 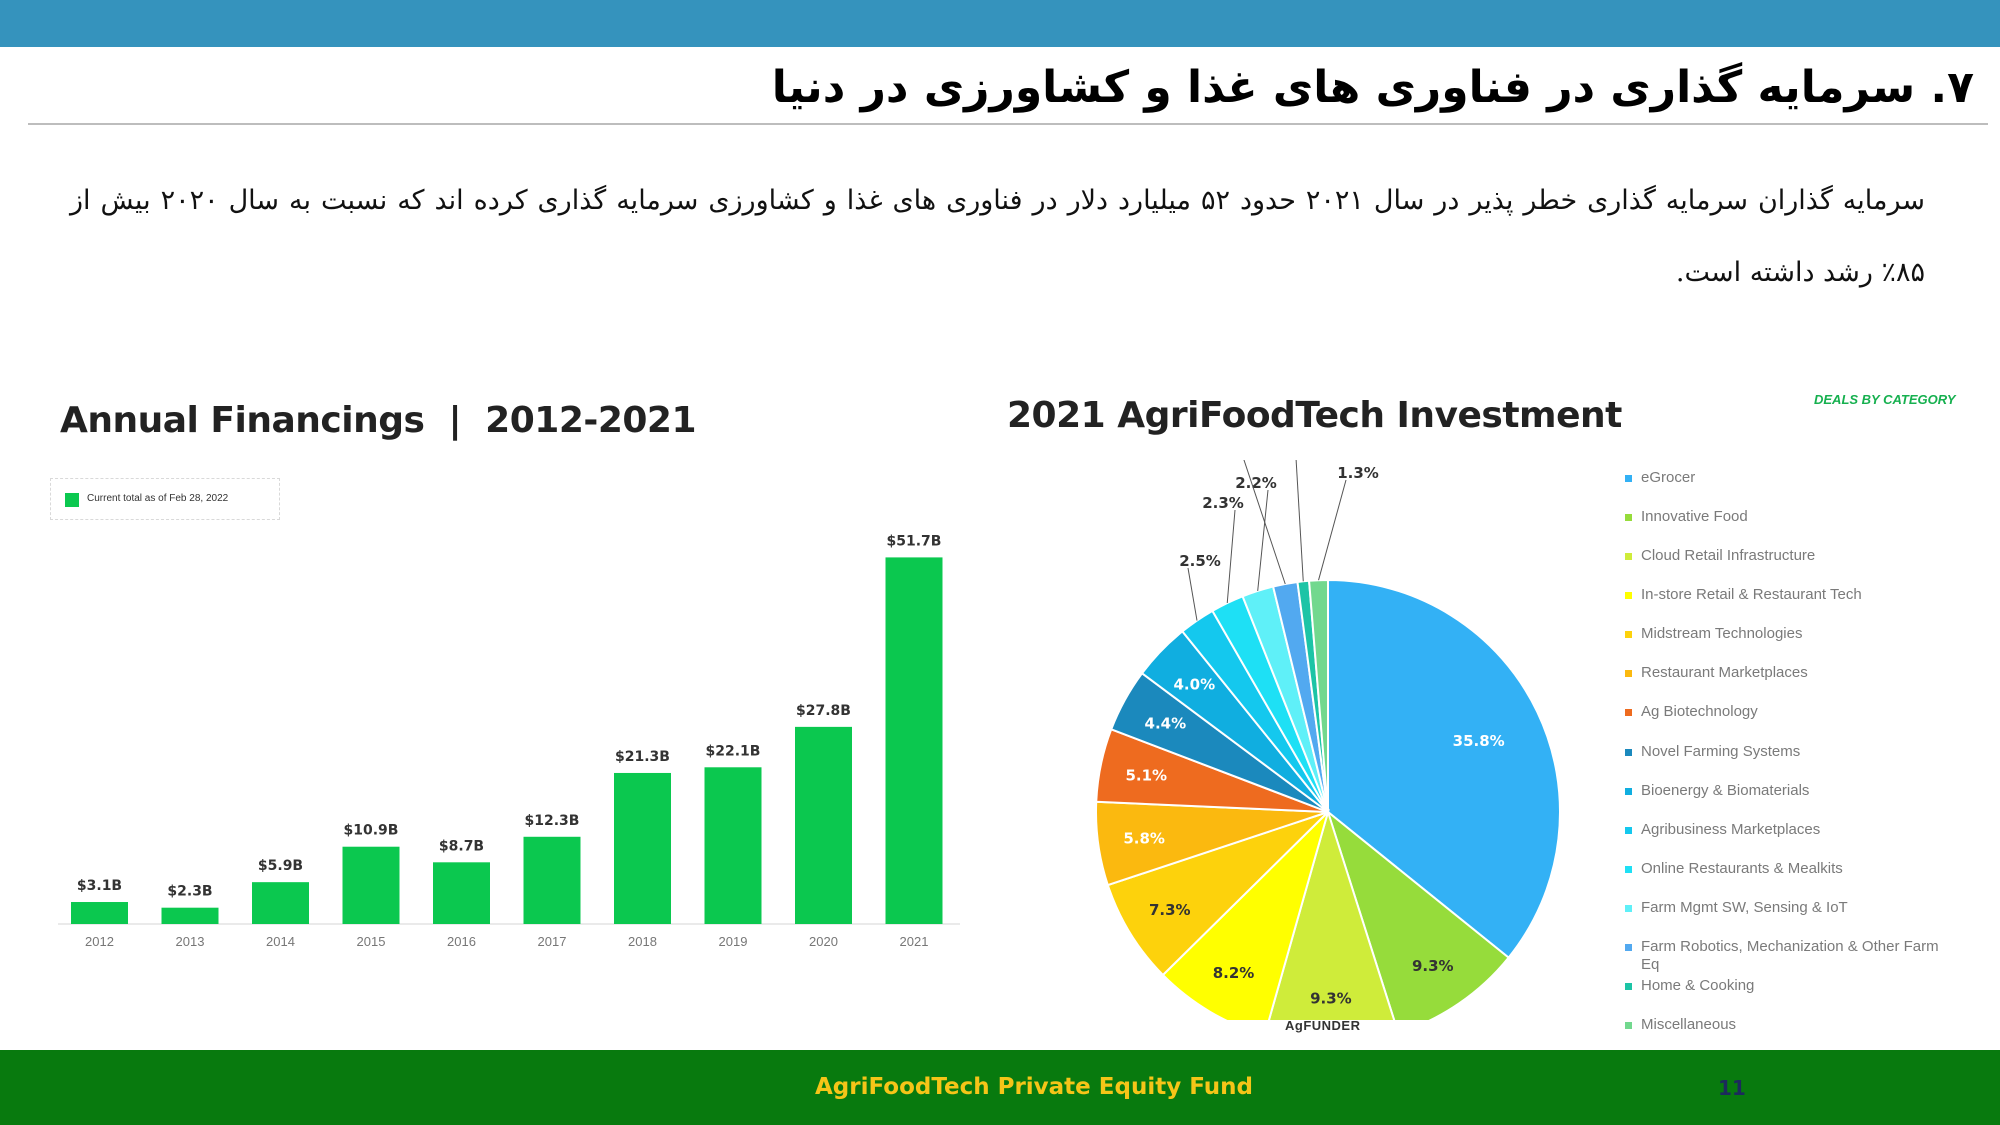 I want to click on legend-item-label: Agribusiness Marketplaces, so click(x=1731, y=829).